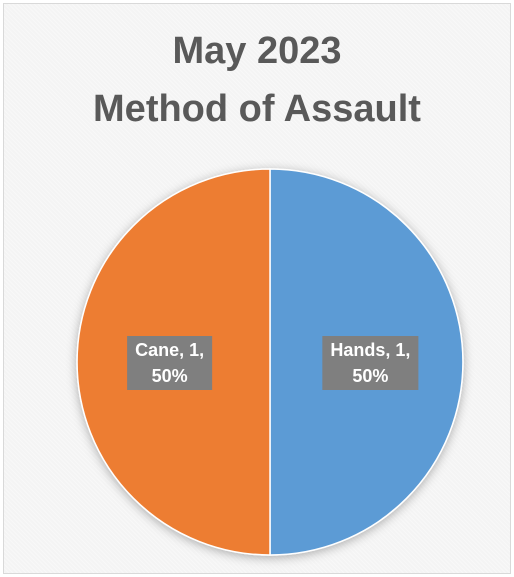 This screenshot has height=577, width=514. What do you see at coordinates (257, 51) in the screenshot?
I see `chart-title-line-1: May 2023` at bounding box center [257, 51].